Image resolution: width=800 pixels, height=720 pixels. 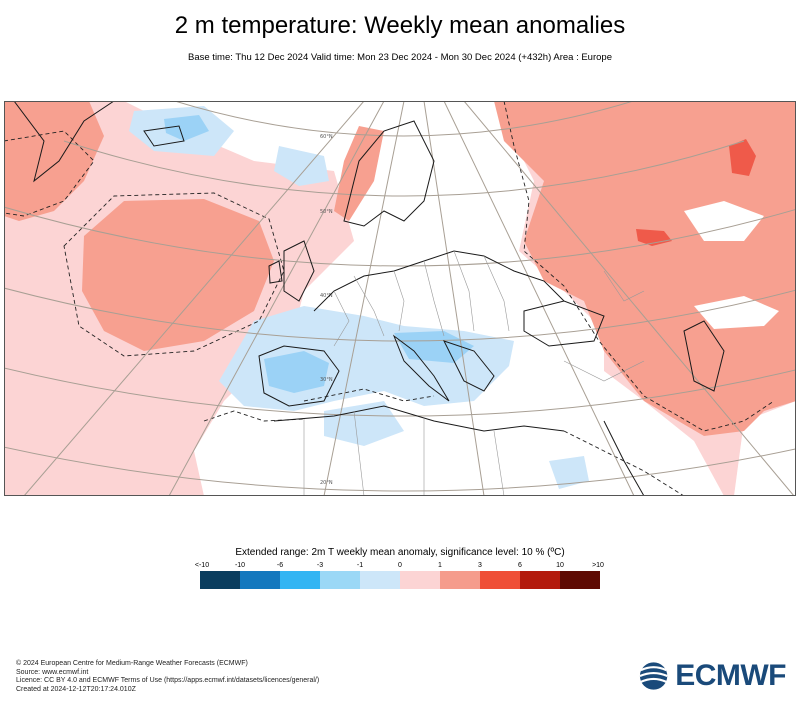 I want to click on legend-label: 3, so click(x=480, y=565).